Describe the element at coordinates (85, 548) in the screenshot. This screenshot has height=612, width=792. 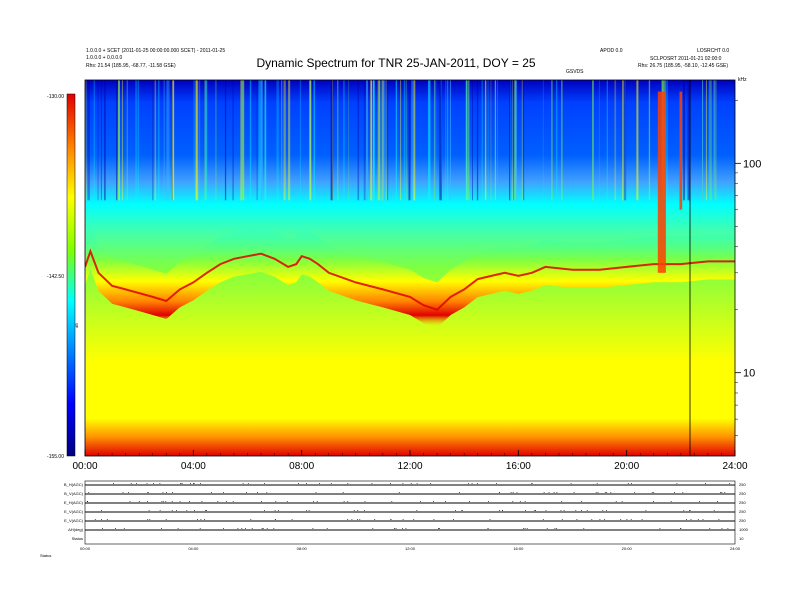
I see `aux-time-label: 00:00` at that location.